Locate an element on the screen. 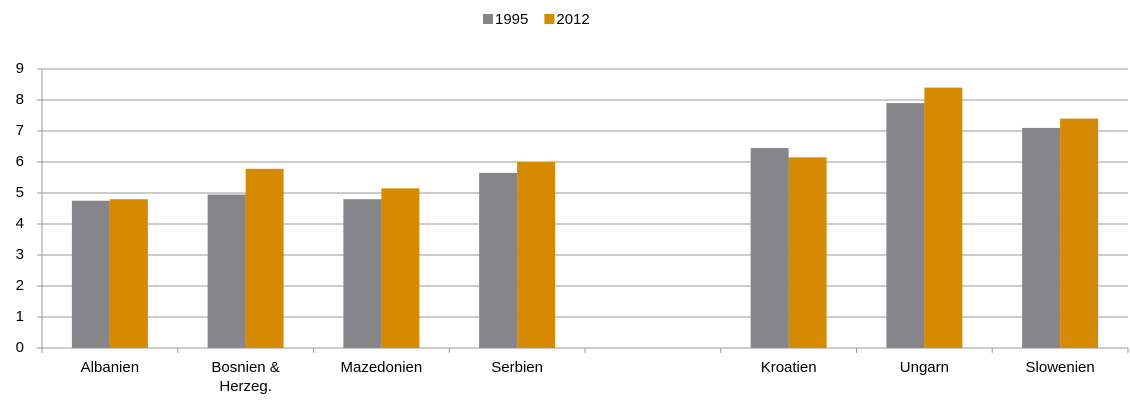 The height and width of the screenshot is (408, 1130). legend-label: 1995 is located at coordinates (511, 19).